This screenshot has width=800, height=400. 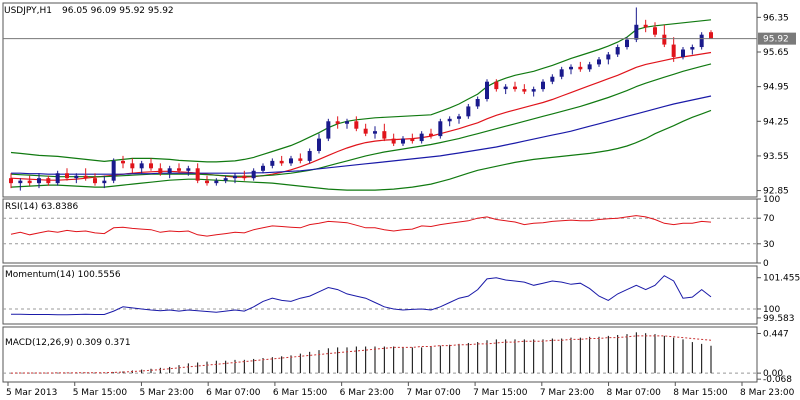 I want to click on macd-tick-label-2: -0.068, so click(x=777, y=380).